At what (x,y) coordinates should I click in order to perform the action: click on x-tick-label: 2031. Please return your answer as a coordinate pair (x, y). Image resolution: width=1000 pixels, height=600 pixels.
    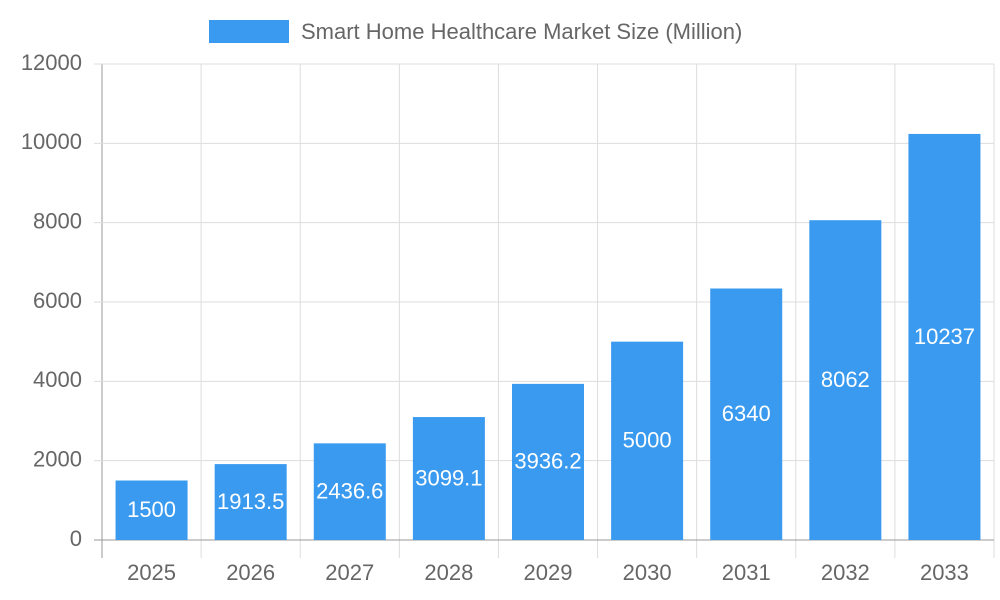
    Looking at the image, I should click on (746, 572).